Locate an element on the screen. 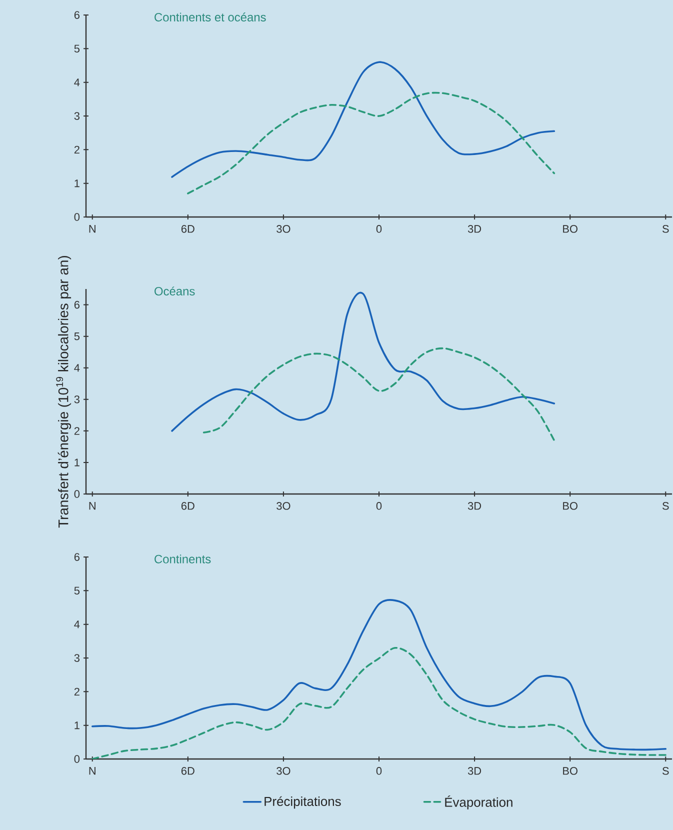 The image size is (673, 830). y-axis-title: Transfert d’énergie (10$^{19}$ kilocalories par an) is located at coordinates (64, 392).